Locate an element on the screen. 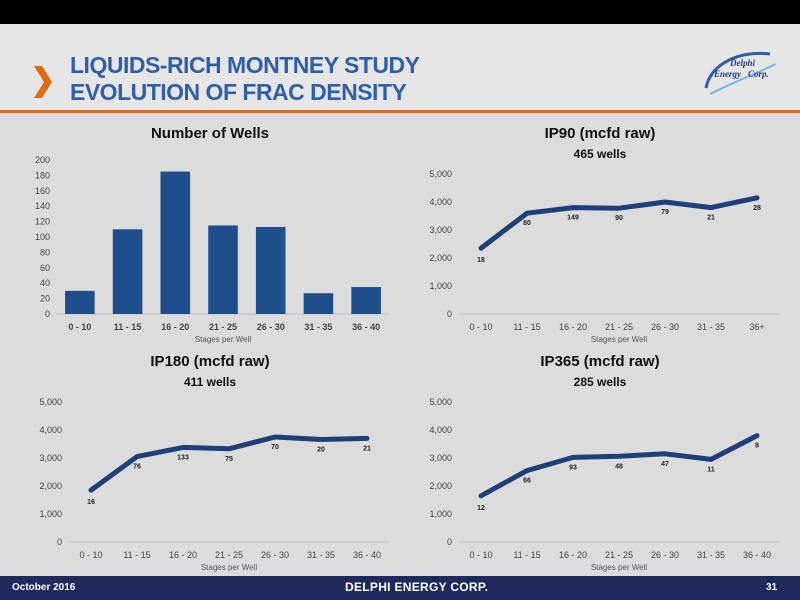 This screenshot has width=800, height=600. chart-title: IP90 (mcfd raw) is located at coordinates (600, 133).